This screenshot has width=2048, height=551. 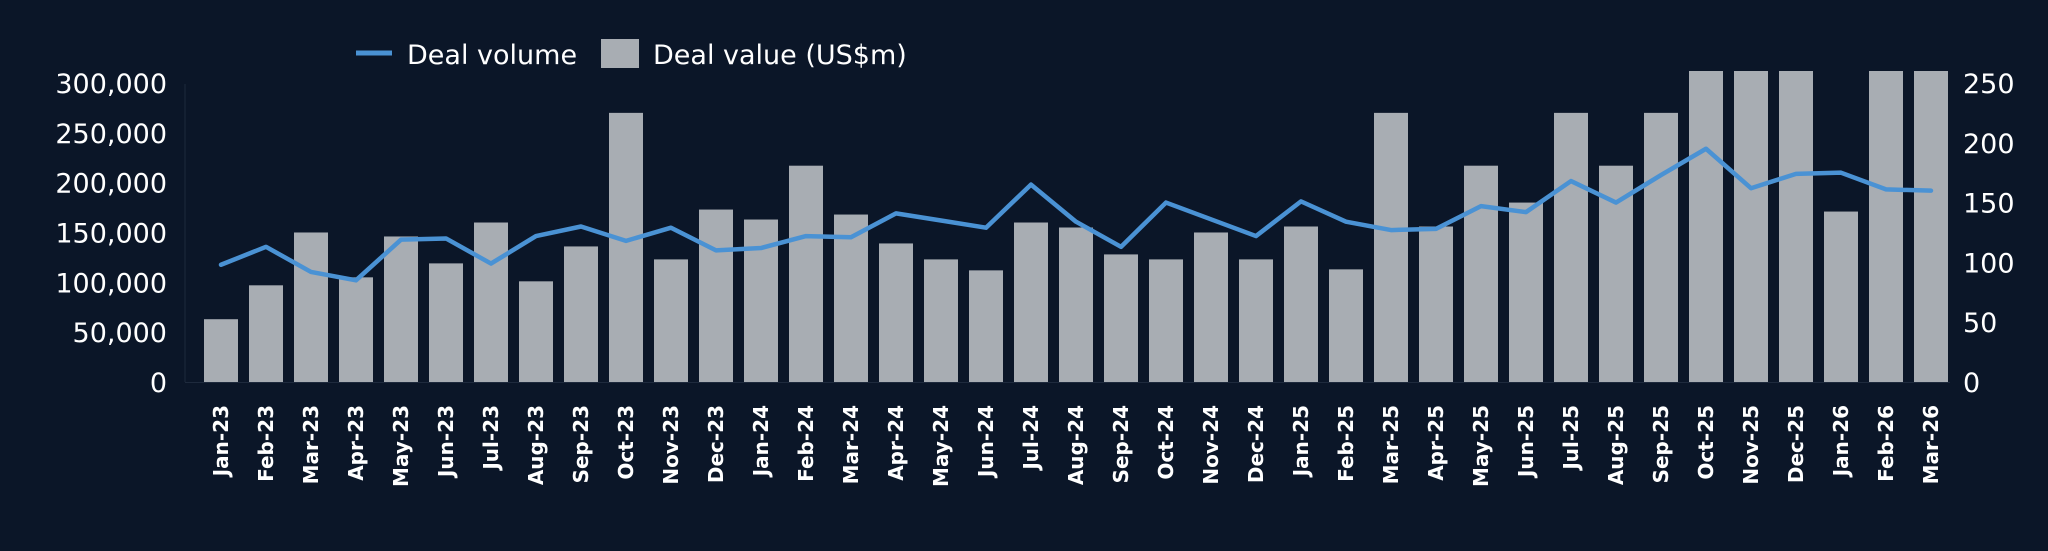 What do you see at coordinates (158, 383) in the screenshot?
I see `left-axis-tick-label: 0` at bounding box center [158, 383].